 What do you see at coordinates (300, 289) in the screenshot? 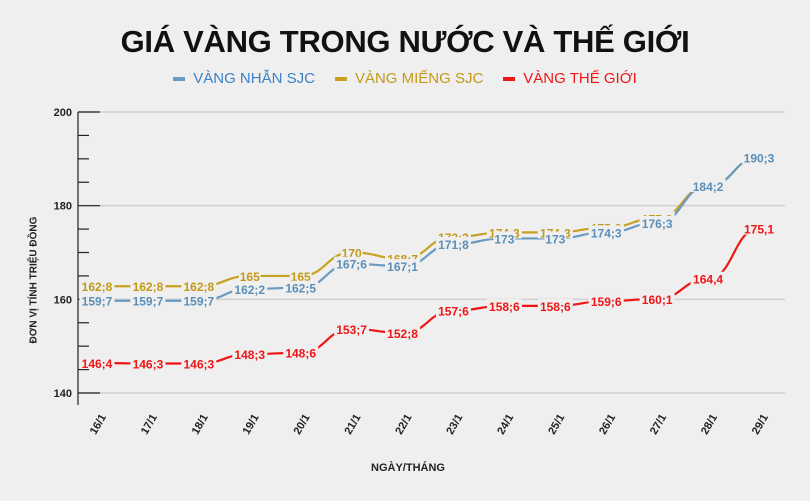
I see `data-label: 162;5` at bounding box center [300, 289].